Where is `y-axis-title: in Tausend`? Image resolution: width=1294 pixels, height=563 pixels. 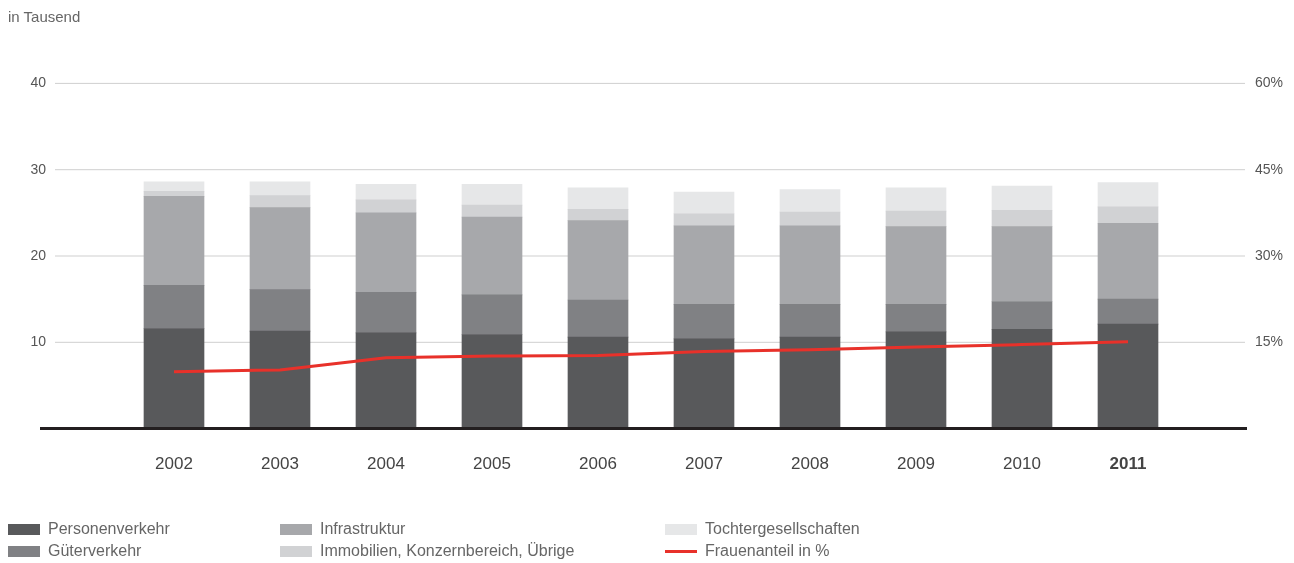
y-axis-title: in Tausend is located at coordinates (44, 16).